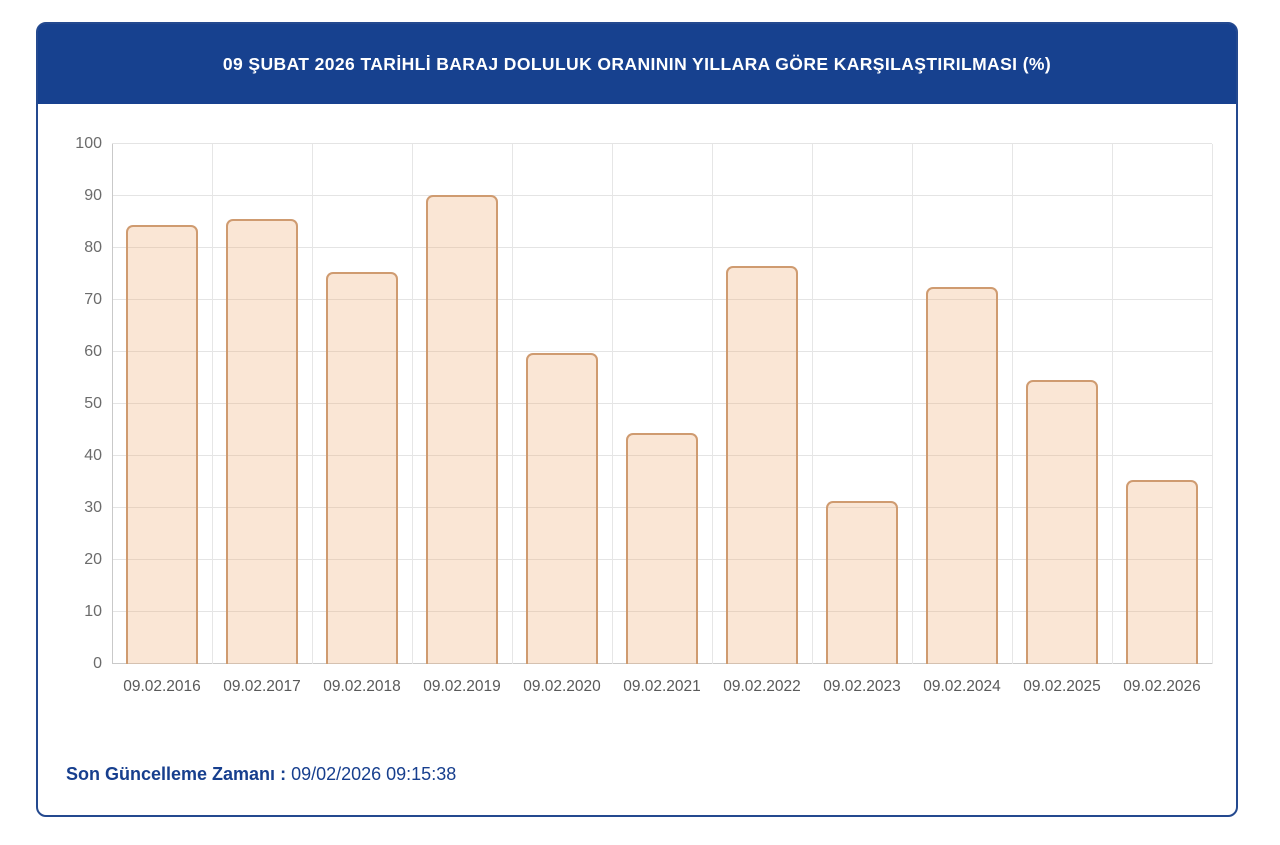 The image size is (1280, 845). What do you see at coordinates (662, 686) in the screenshot?
I see `x-axis-category-label: 09.02.2021` at bounding box center [662, 686].